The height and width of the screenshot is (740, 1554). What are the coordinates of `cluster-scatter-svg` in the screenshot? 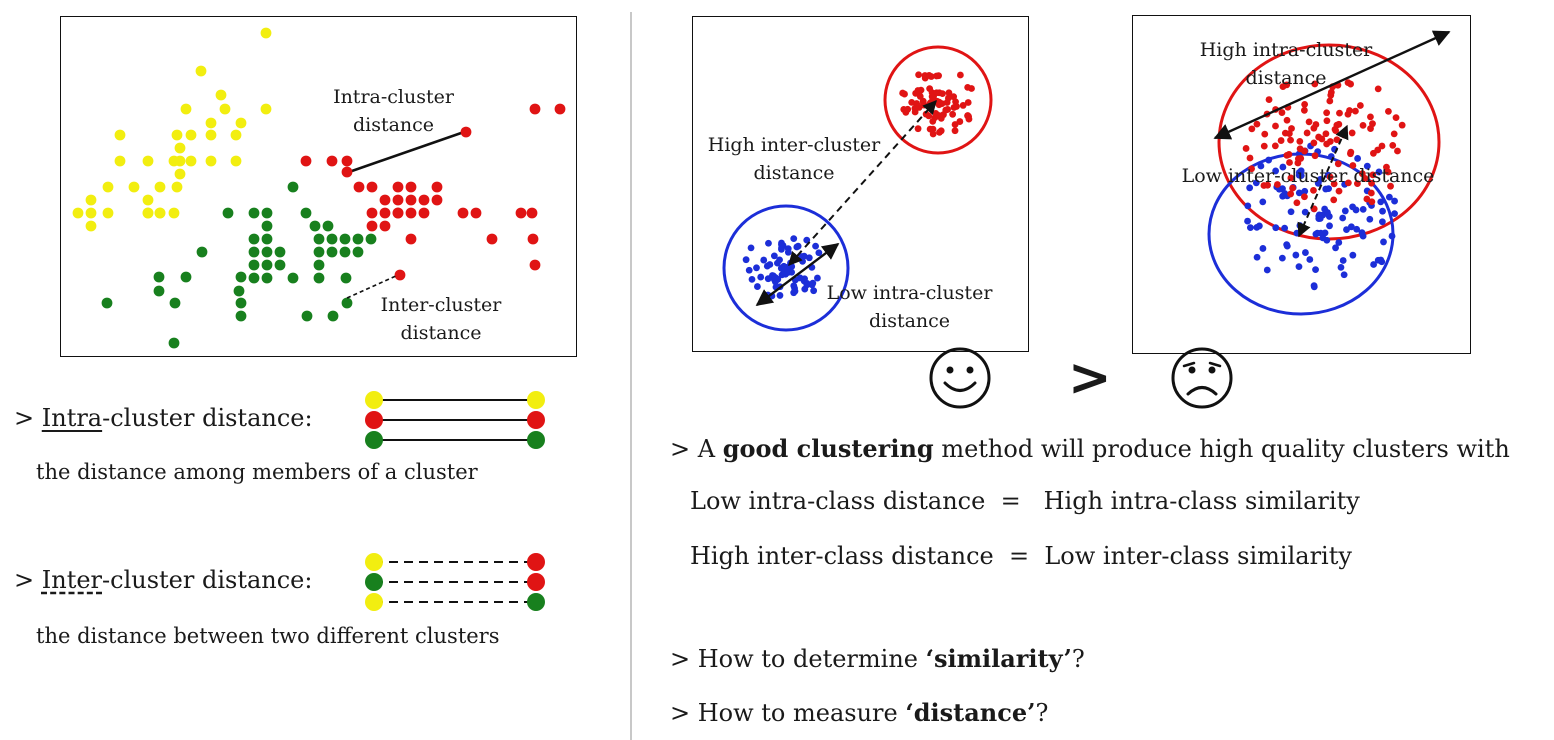 It's located at (319, 188).